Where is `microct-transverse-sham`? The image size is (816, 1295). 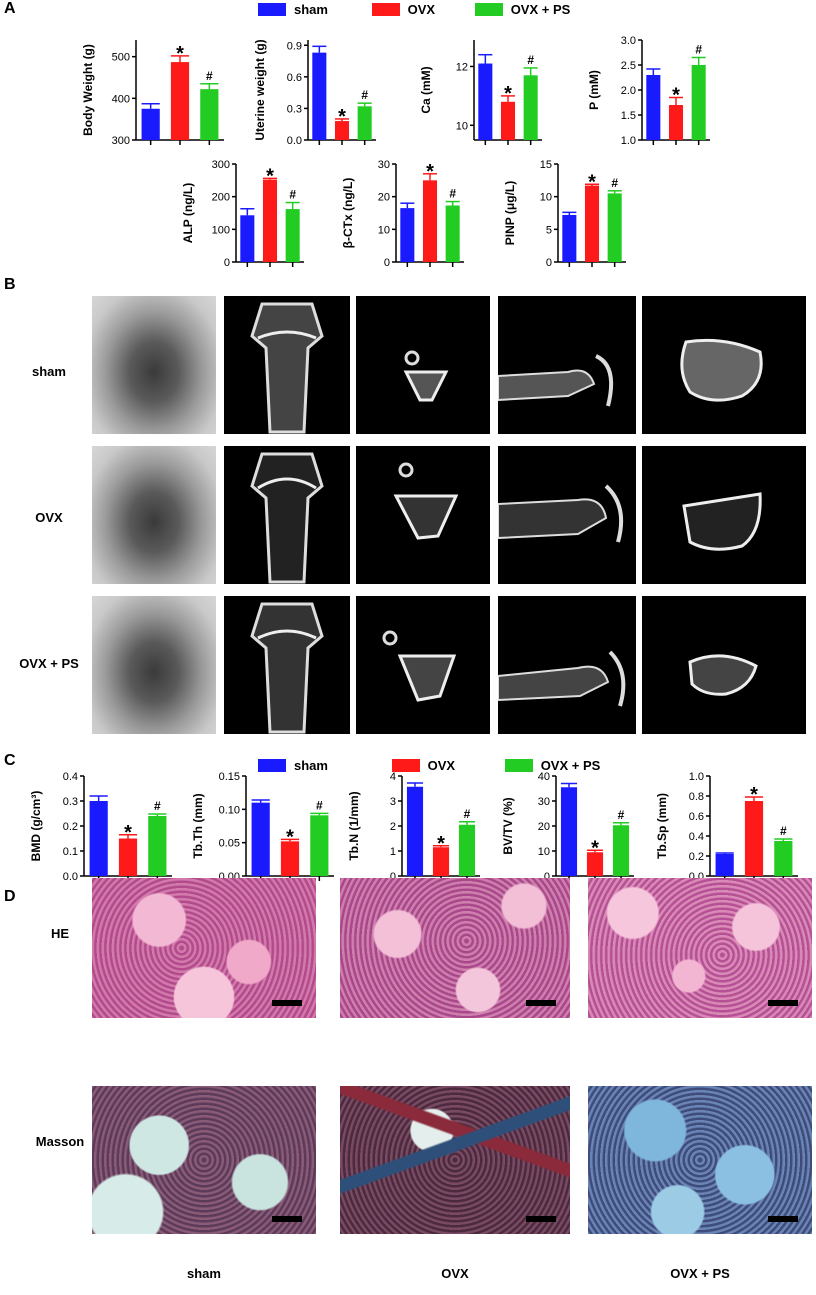 microct-transverse-sham is located at coordinates (423, 365).